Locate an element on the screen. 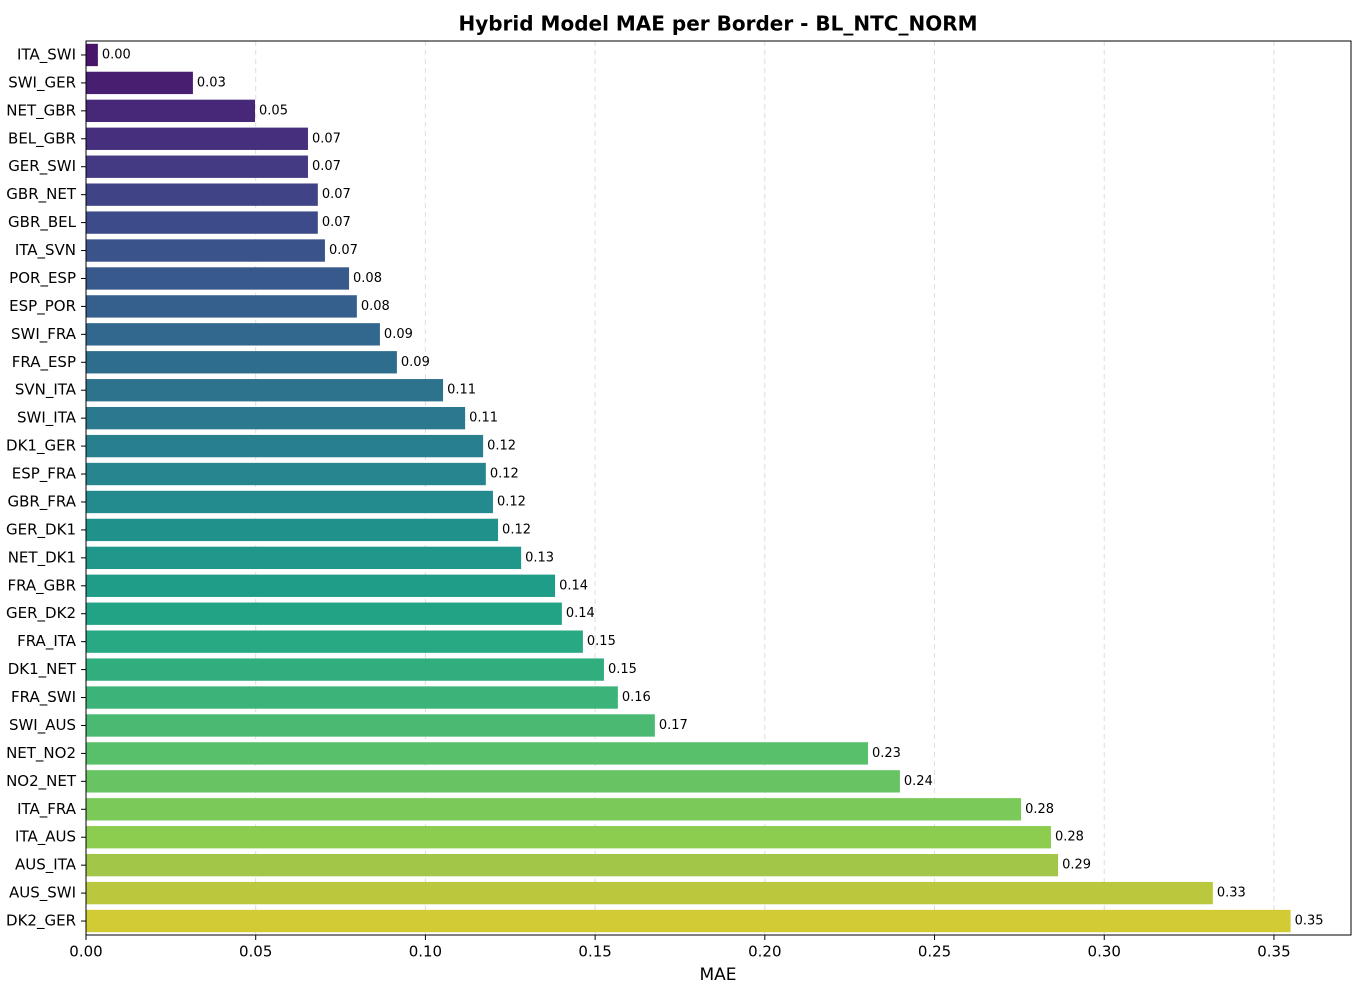 This screenshot has height=1004, width=1366. value-label: 0.13 is located at coordinates (539, 557).